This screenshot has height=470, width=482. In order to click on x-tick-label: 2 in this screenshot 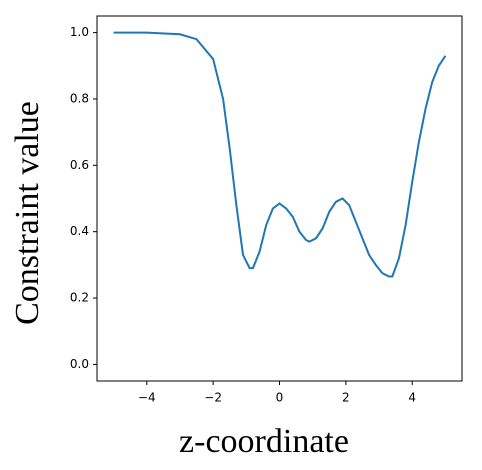, I will do `click(346, 398)`.